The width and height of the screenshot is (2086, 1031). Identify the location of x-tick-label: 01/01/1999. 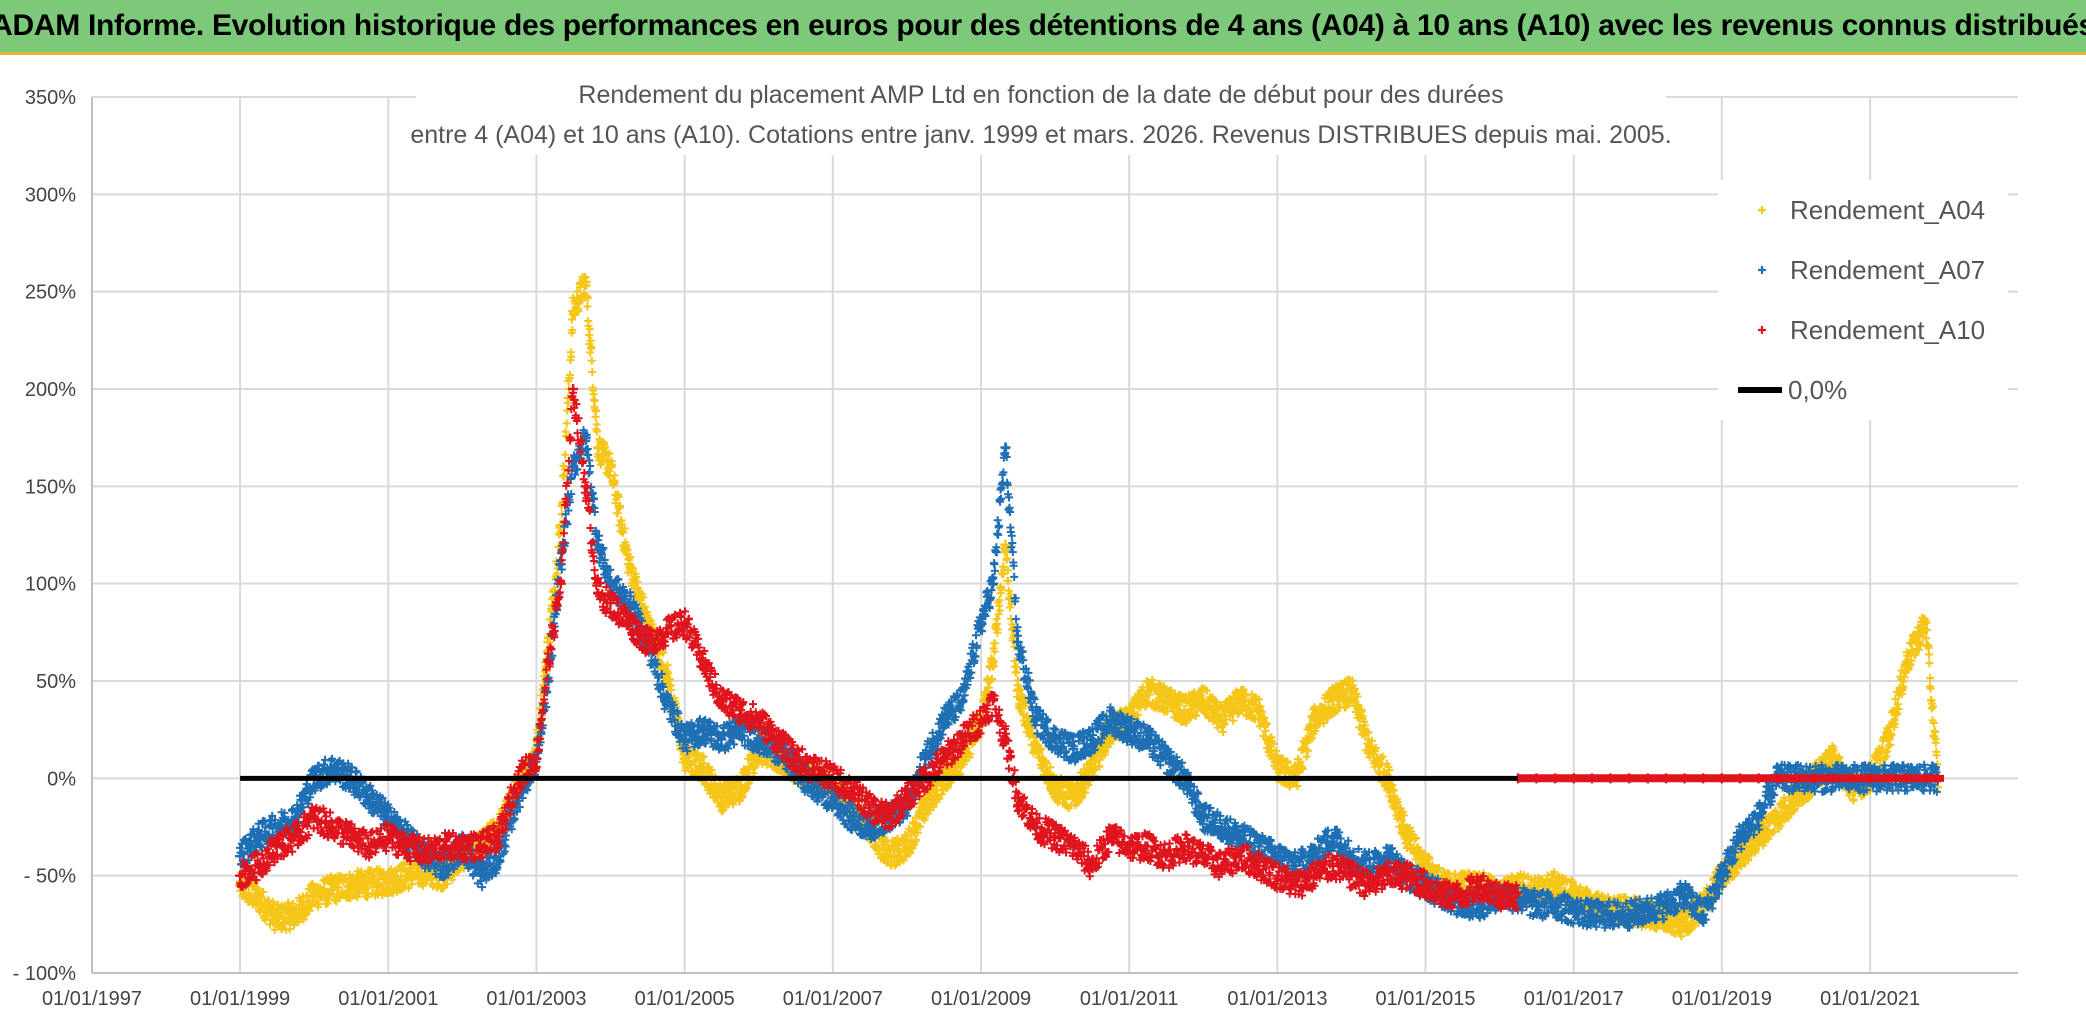
(240, 999).